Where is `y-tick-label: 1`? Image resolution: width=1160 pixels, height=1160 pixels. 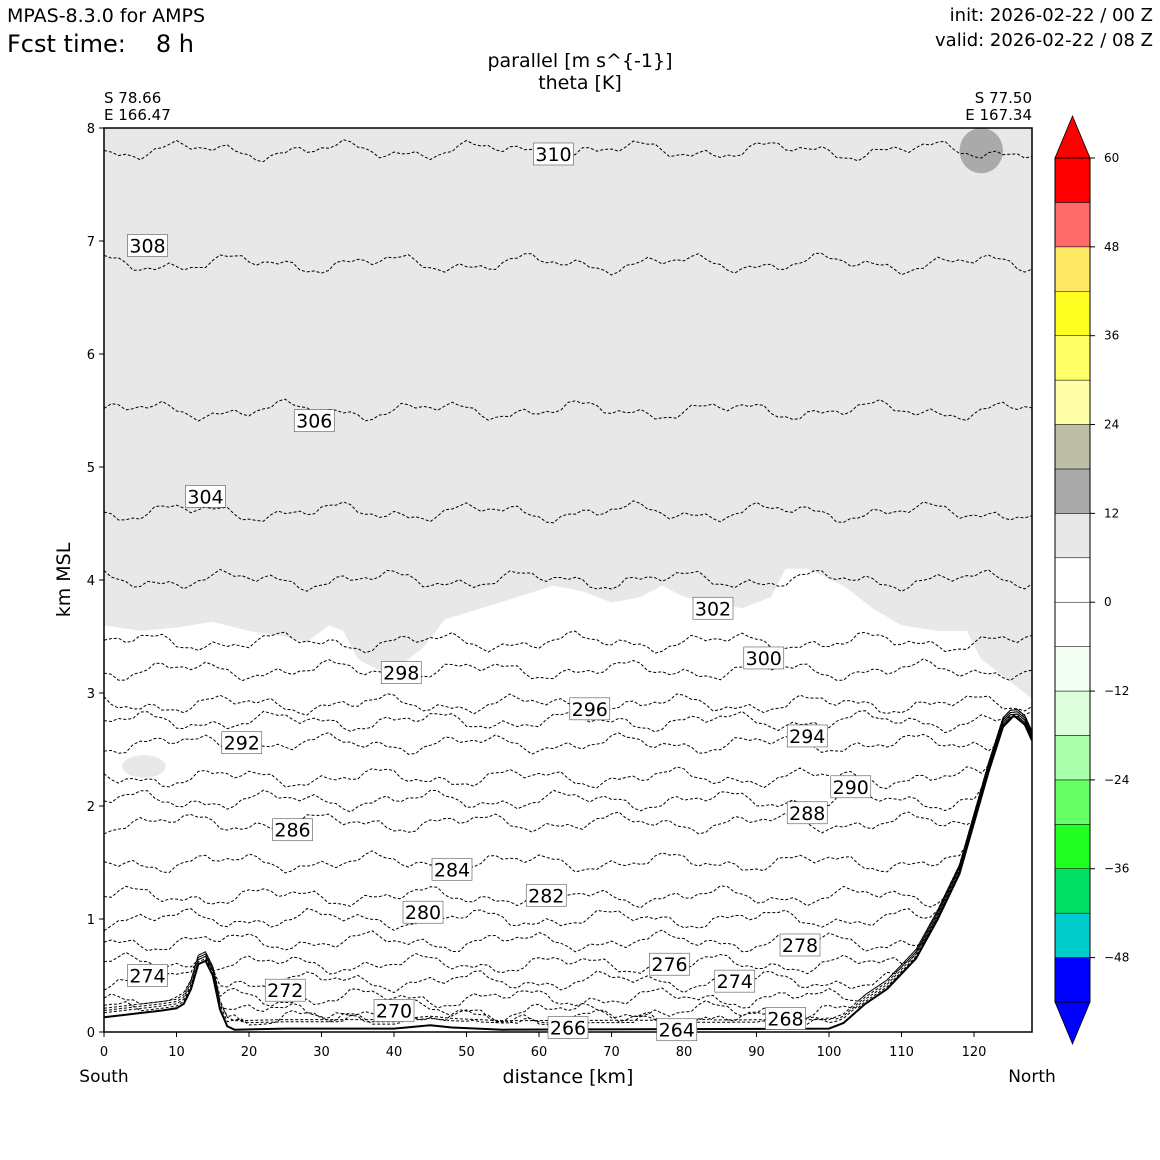 y-tick-label: 1 is located at coordinates (91, 920).